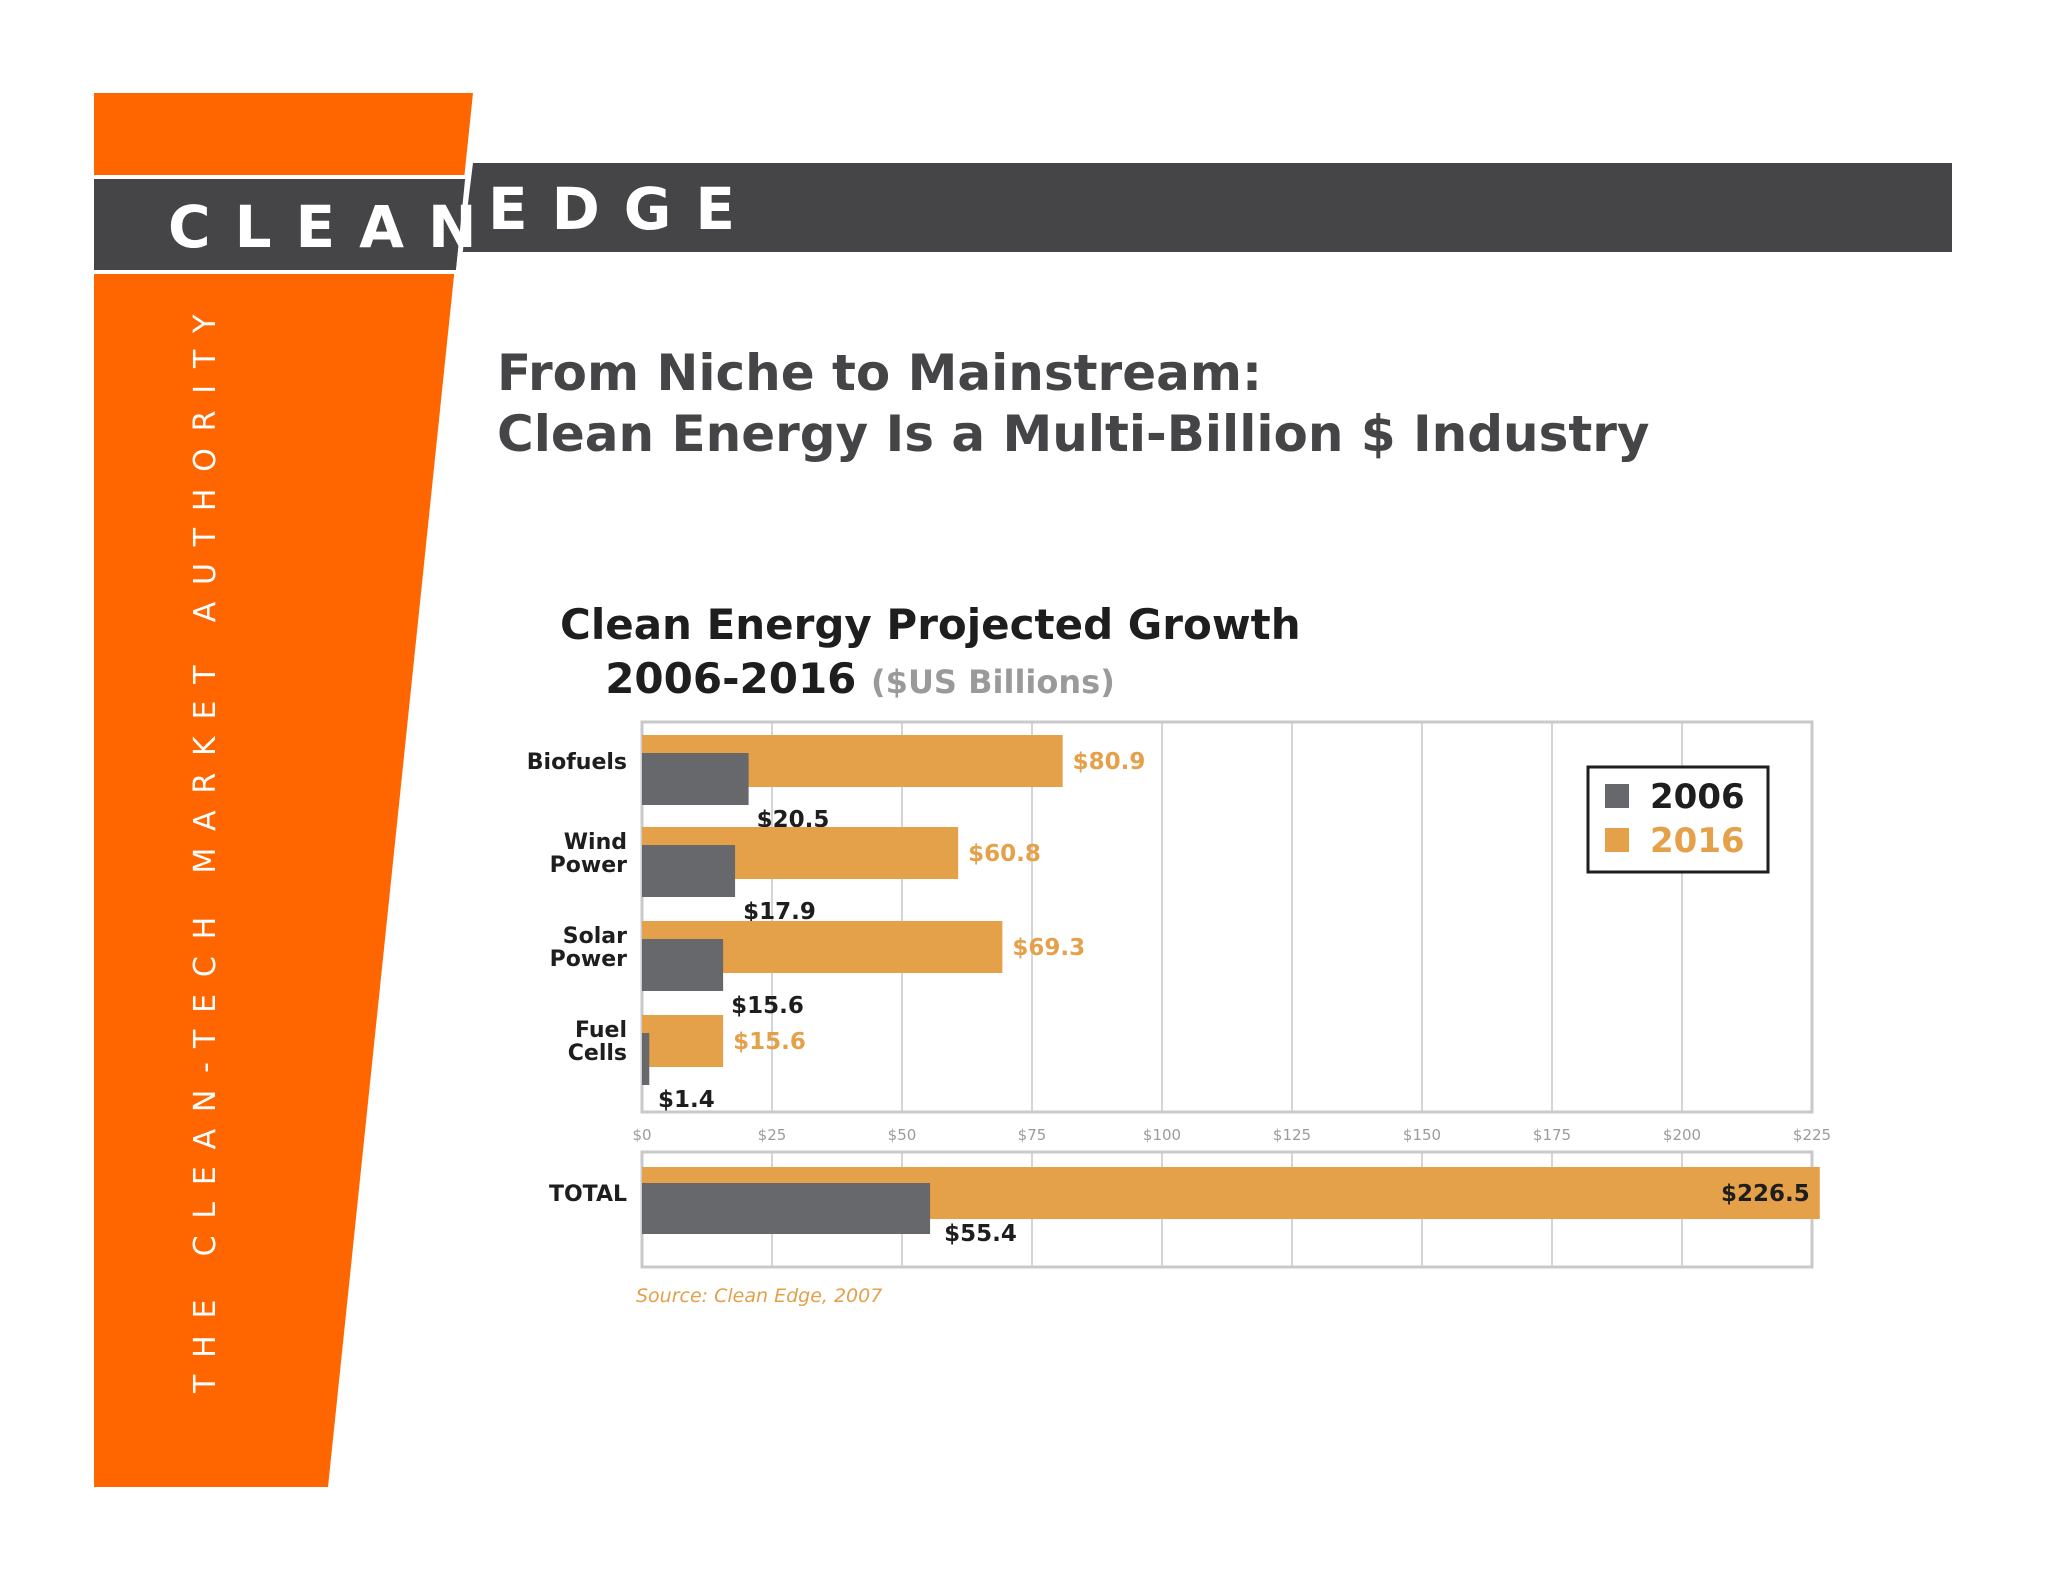  I want to click on header-bar-right, so click(1207, 207).